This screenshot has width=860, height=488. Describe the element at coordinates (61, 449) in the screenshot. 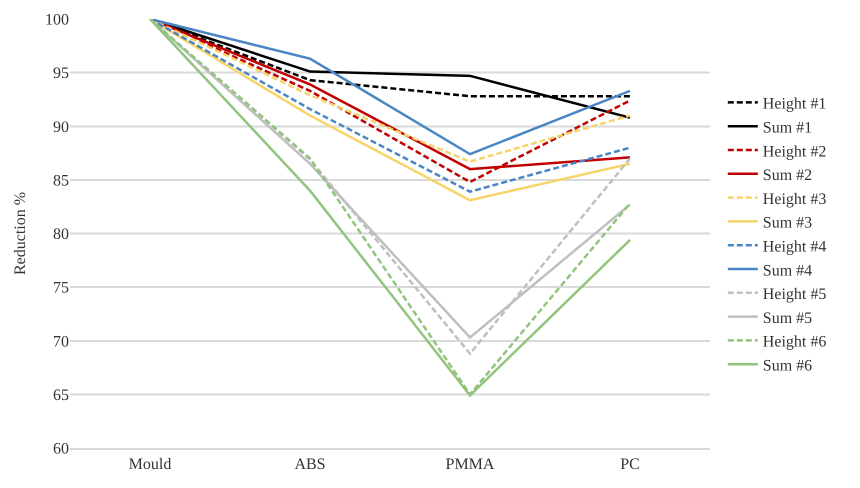

I see `y-tick-label: 60` at that location.